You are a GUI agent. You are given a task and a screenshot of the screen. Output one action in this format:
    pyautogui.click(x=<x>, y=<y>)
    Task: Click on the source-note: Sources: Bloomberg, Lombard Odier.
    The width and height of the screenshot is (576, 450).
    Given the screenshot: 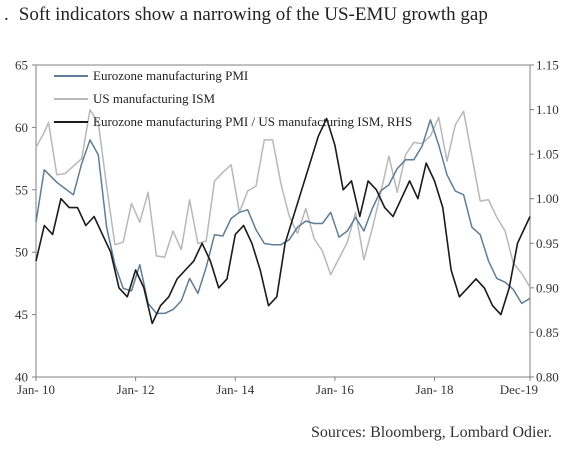 What is the action you would take?
    pyautogui.click(x=431, y=432)
    